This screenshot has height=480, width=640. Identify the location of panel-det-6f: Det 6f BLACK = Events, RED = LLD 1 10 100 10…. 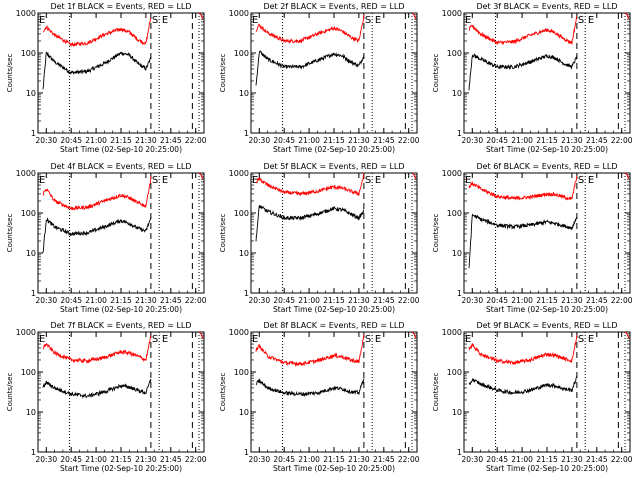
(532, 238).